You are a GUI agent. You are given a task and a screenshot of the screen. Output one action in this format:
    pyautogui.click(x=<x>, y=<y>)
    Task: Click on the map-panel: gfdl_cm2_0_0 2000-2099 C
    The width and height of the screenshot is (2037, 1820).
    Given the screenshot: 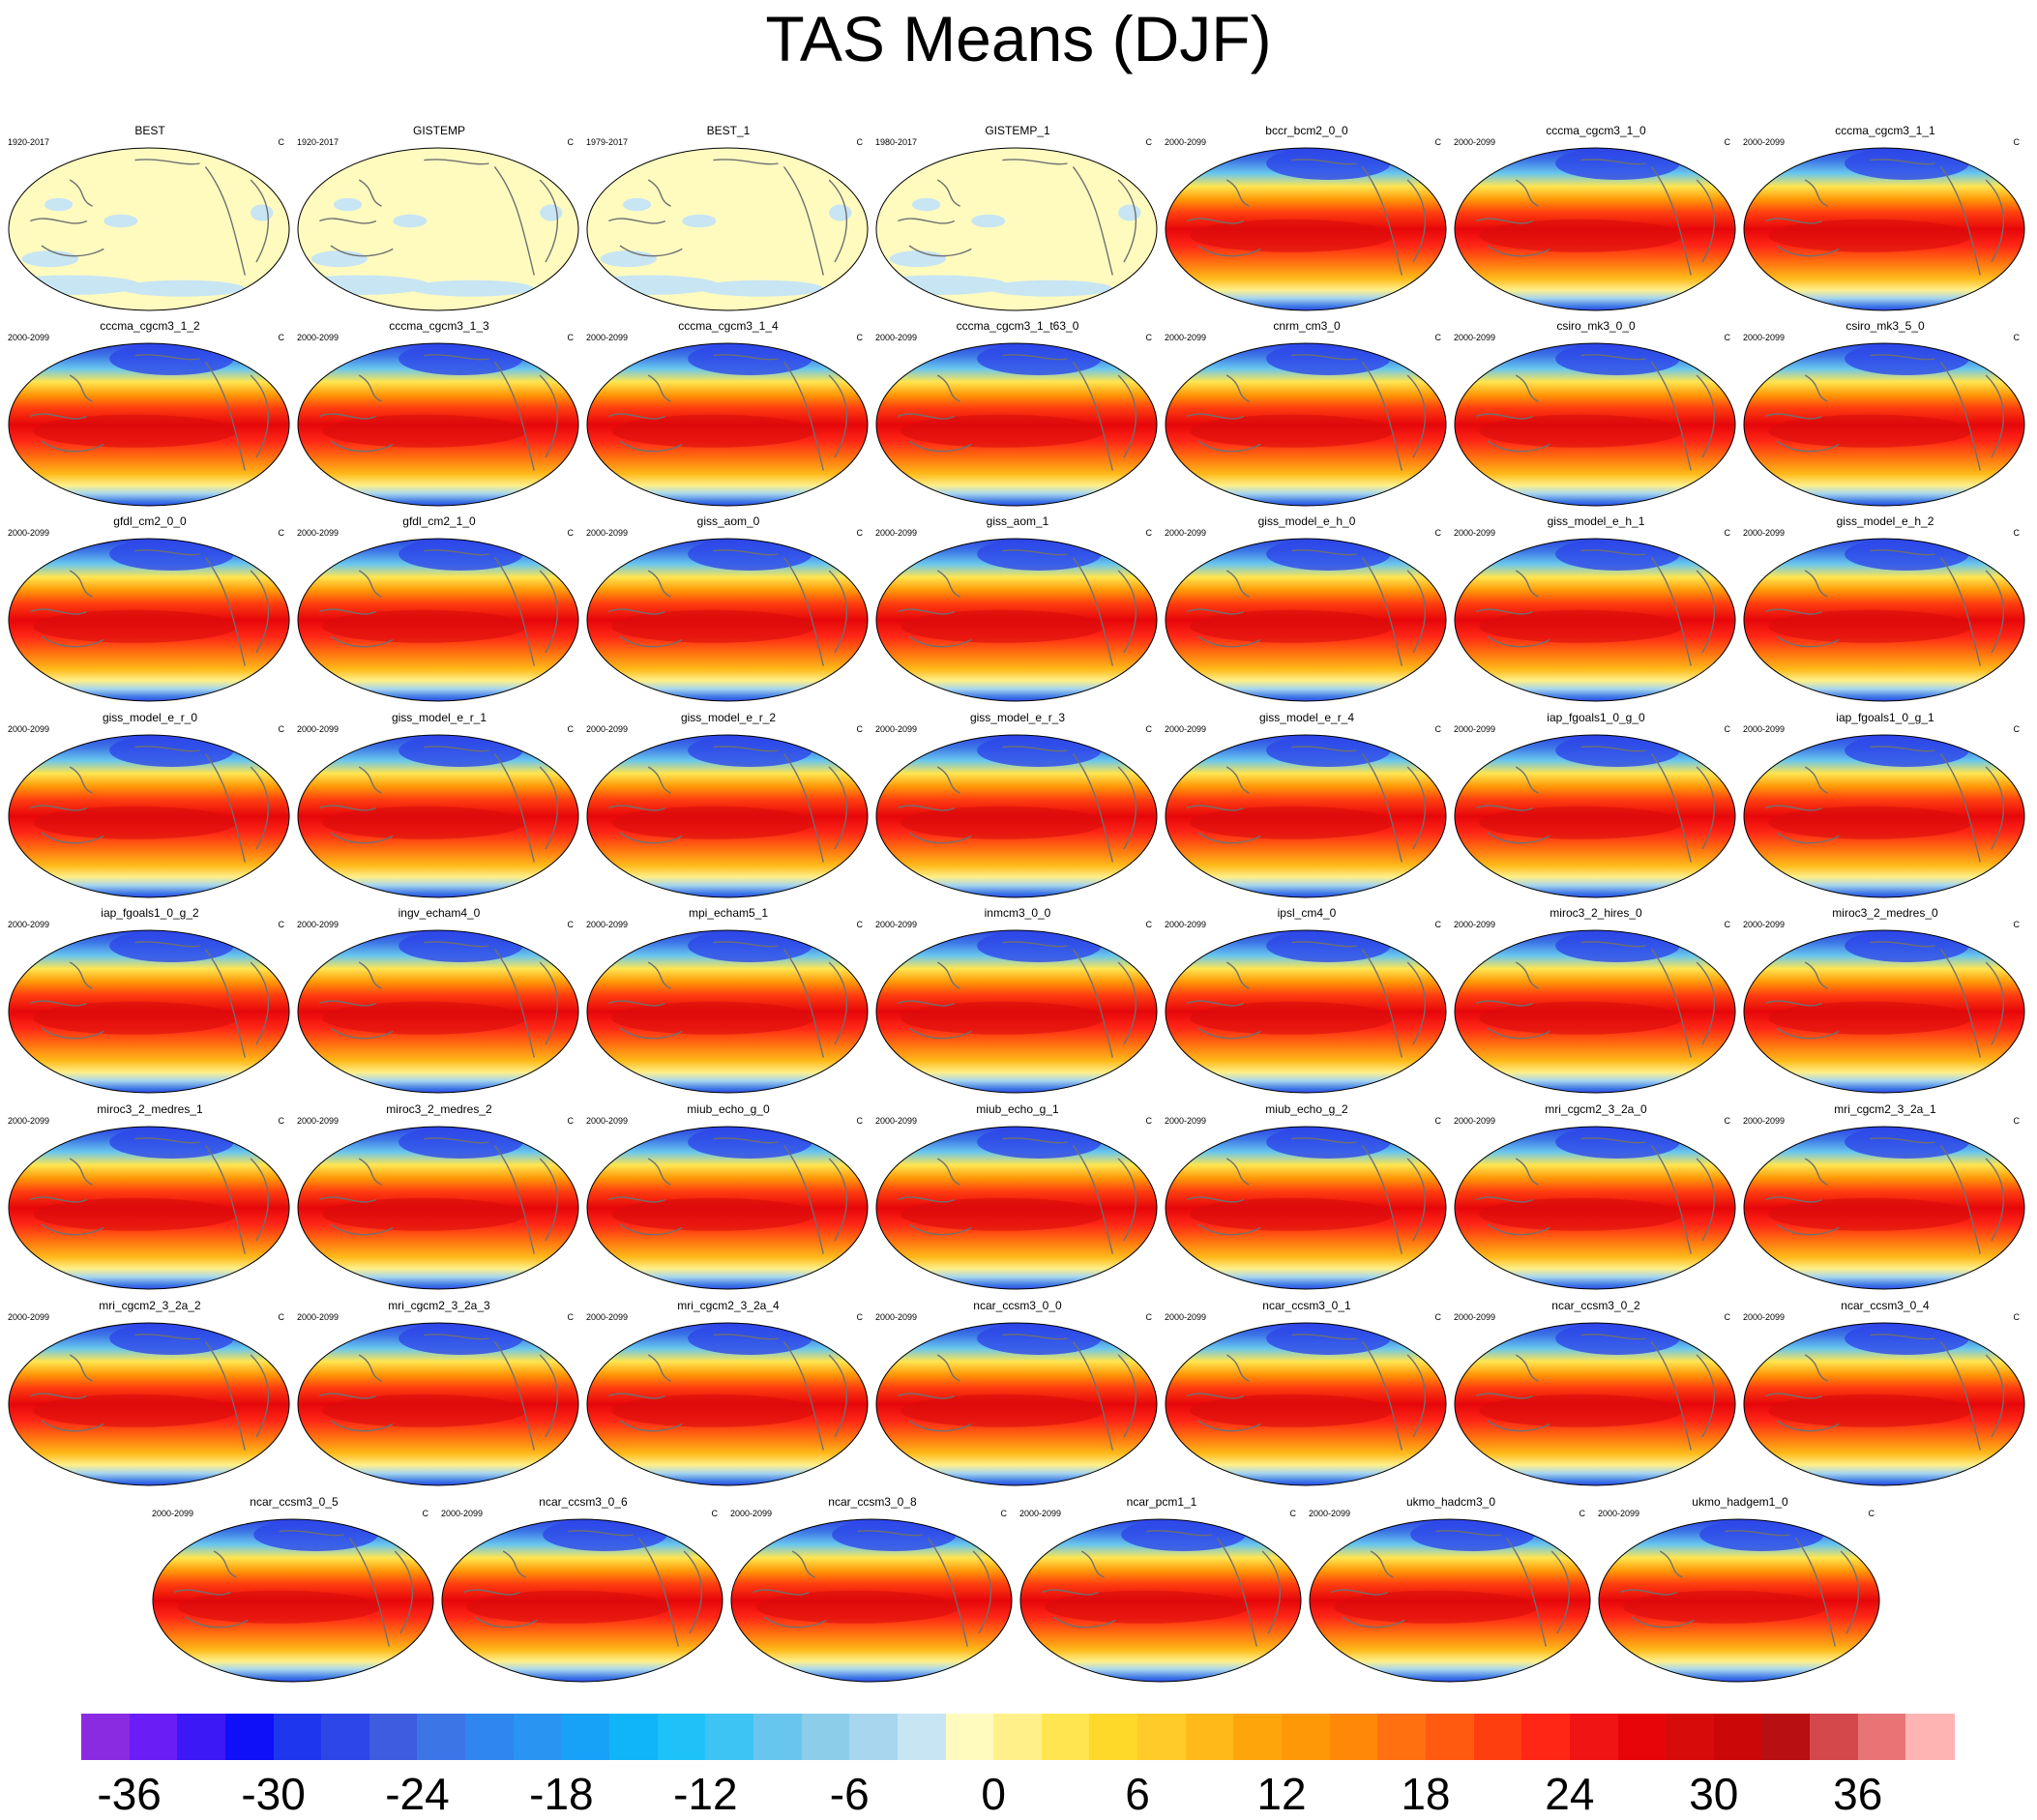 What is the action you would take?
    pyautogui.click(x=150, y=611)
    